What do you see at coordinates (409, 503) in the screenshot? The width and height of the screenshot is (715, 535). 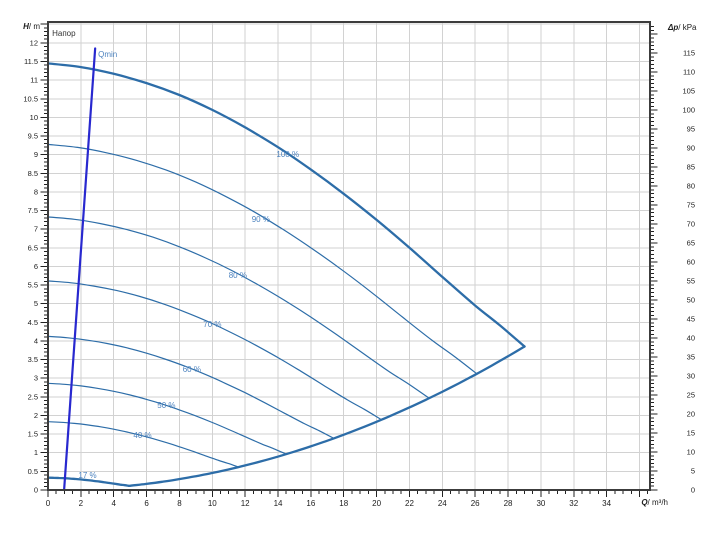 I see `x-tick-label: 22` at bounding box center [409, 503].